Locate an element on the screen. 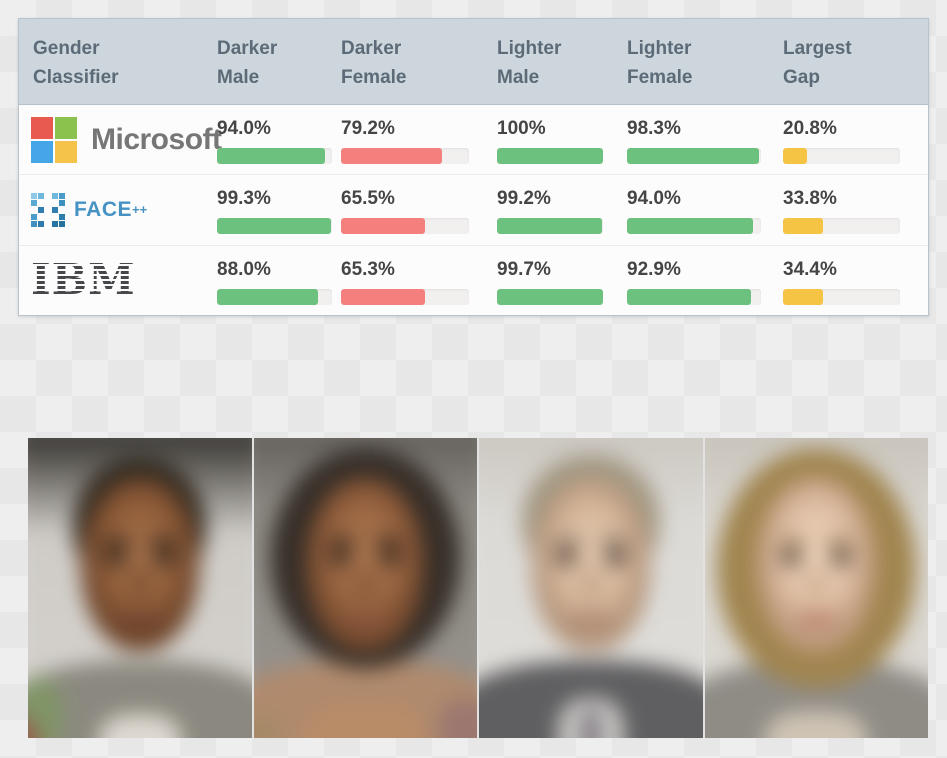 This screenshot has height=758, width=947. face-lighter-male is located at coordinates (591, 588).